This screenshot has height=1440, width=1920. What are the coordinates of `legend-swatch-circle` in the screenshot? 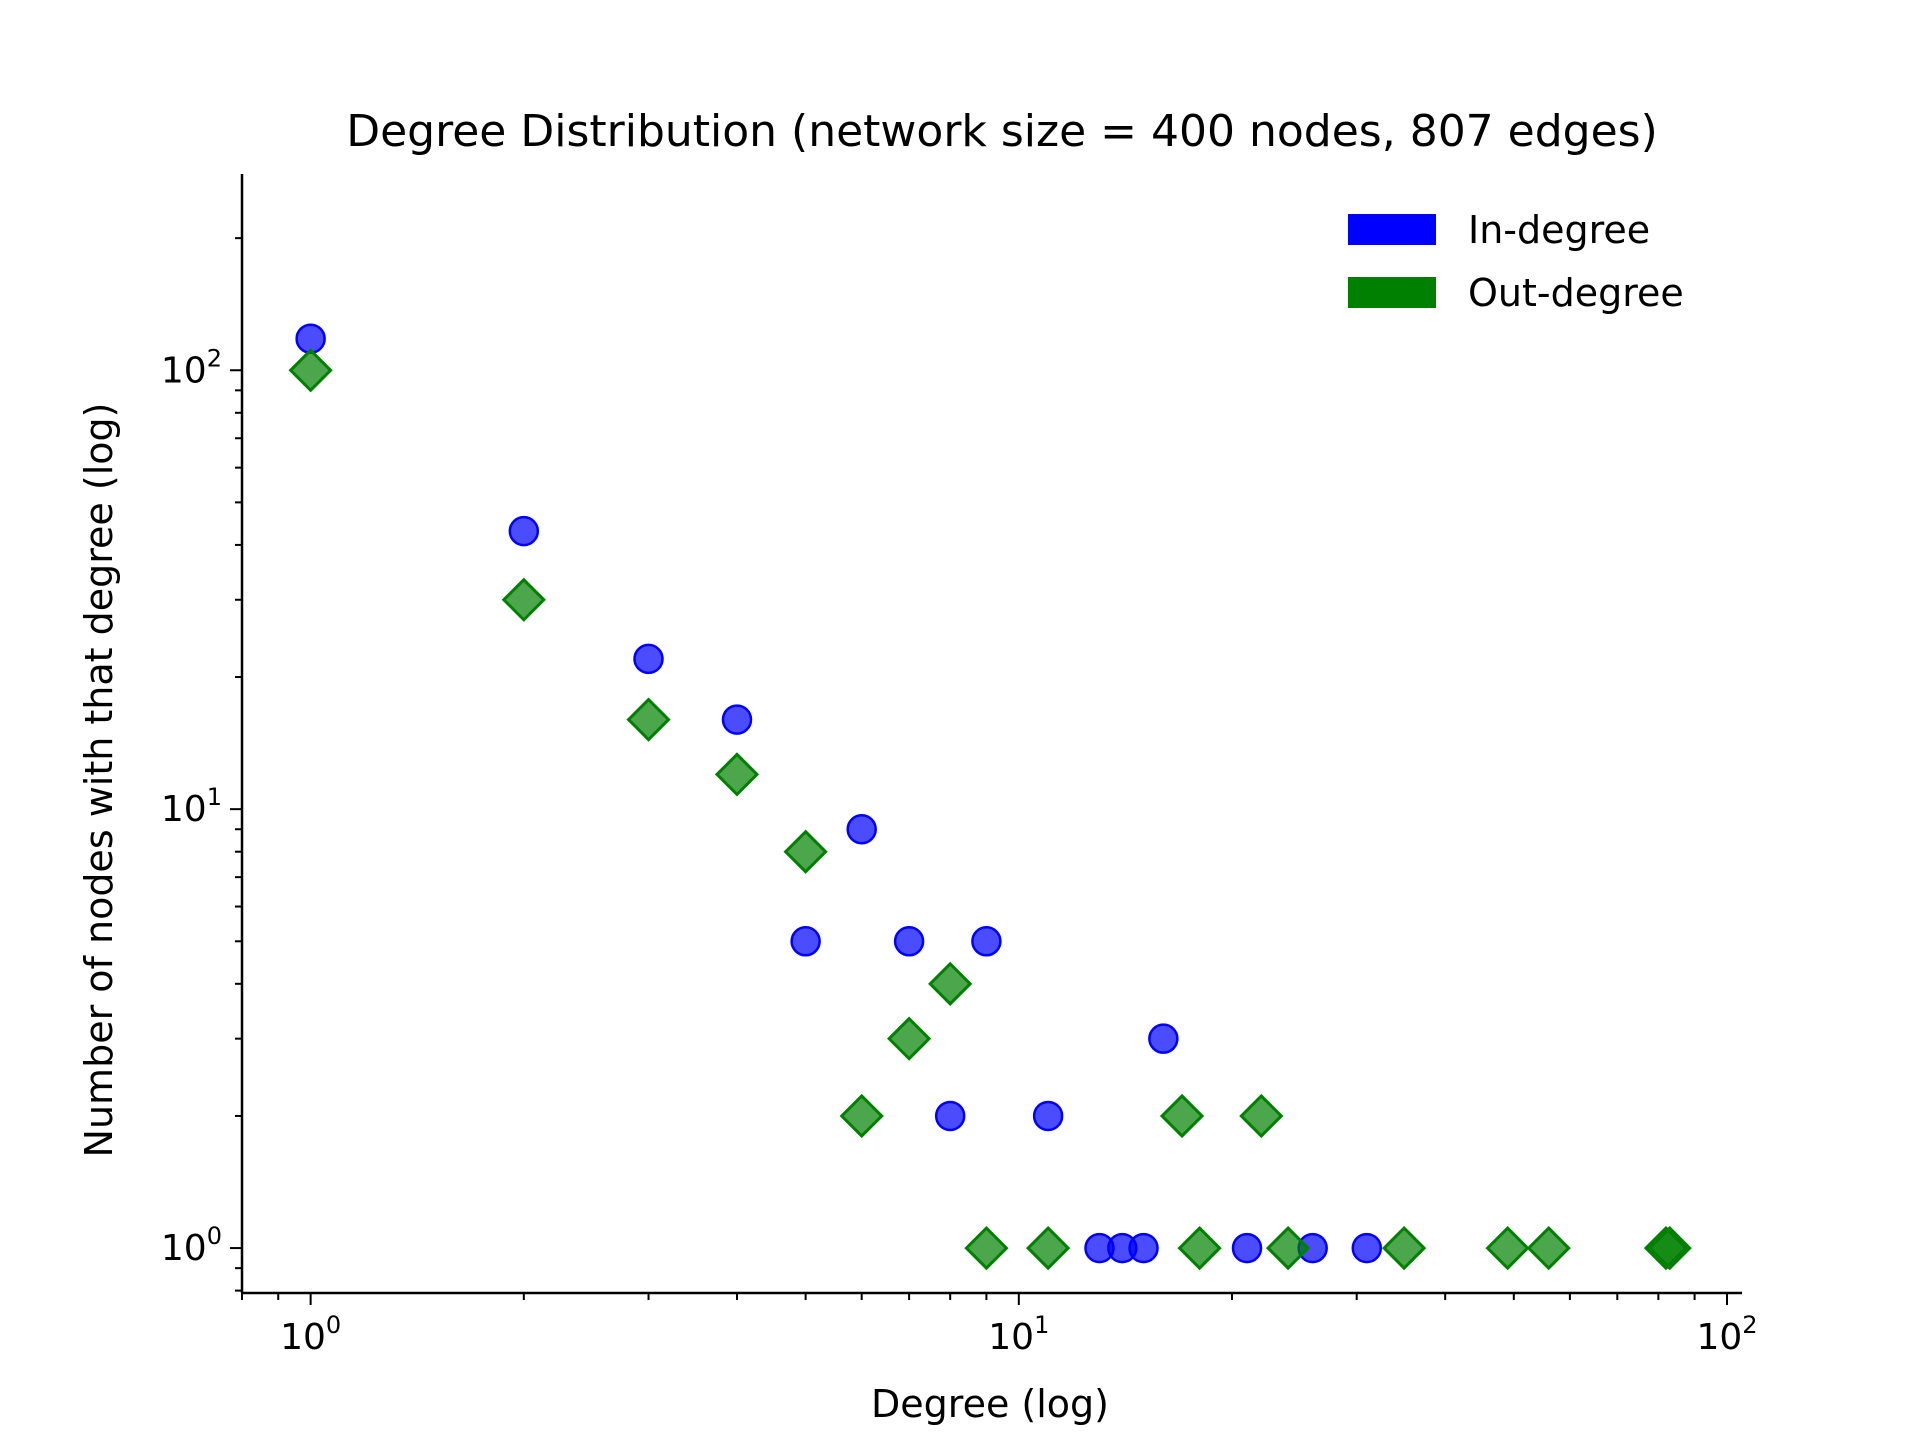 It's located at (1392, 229).